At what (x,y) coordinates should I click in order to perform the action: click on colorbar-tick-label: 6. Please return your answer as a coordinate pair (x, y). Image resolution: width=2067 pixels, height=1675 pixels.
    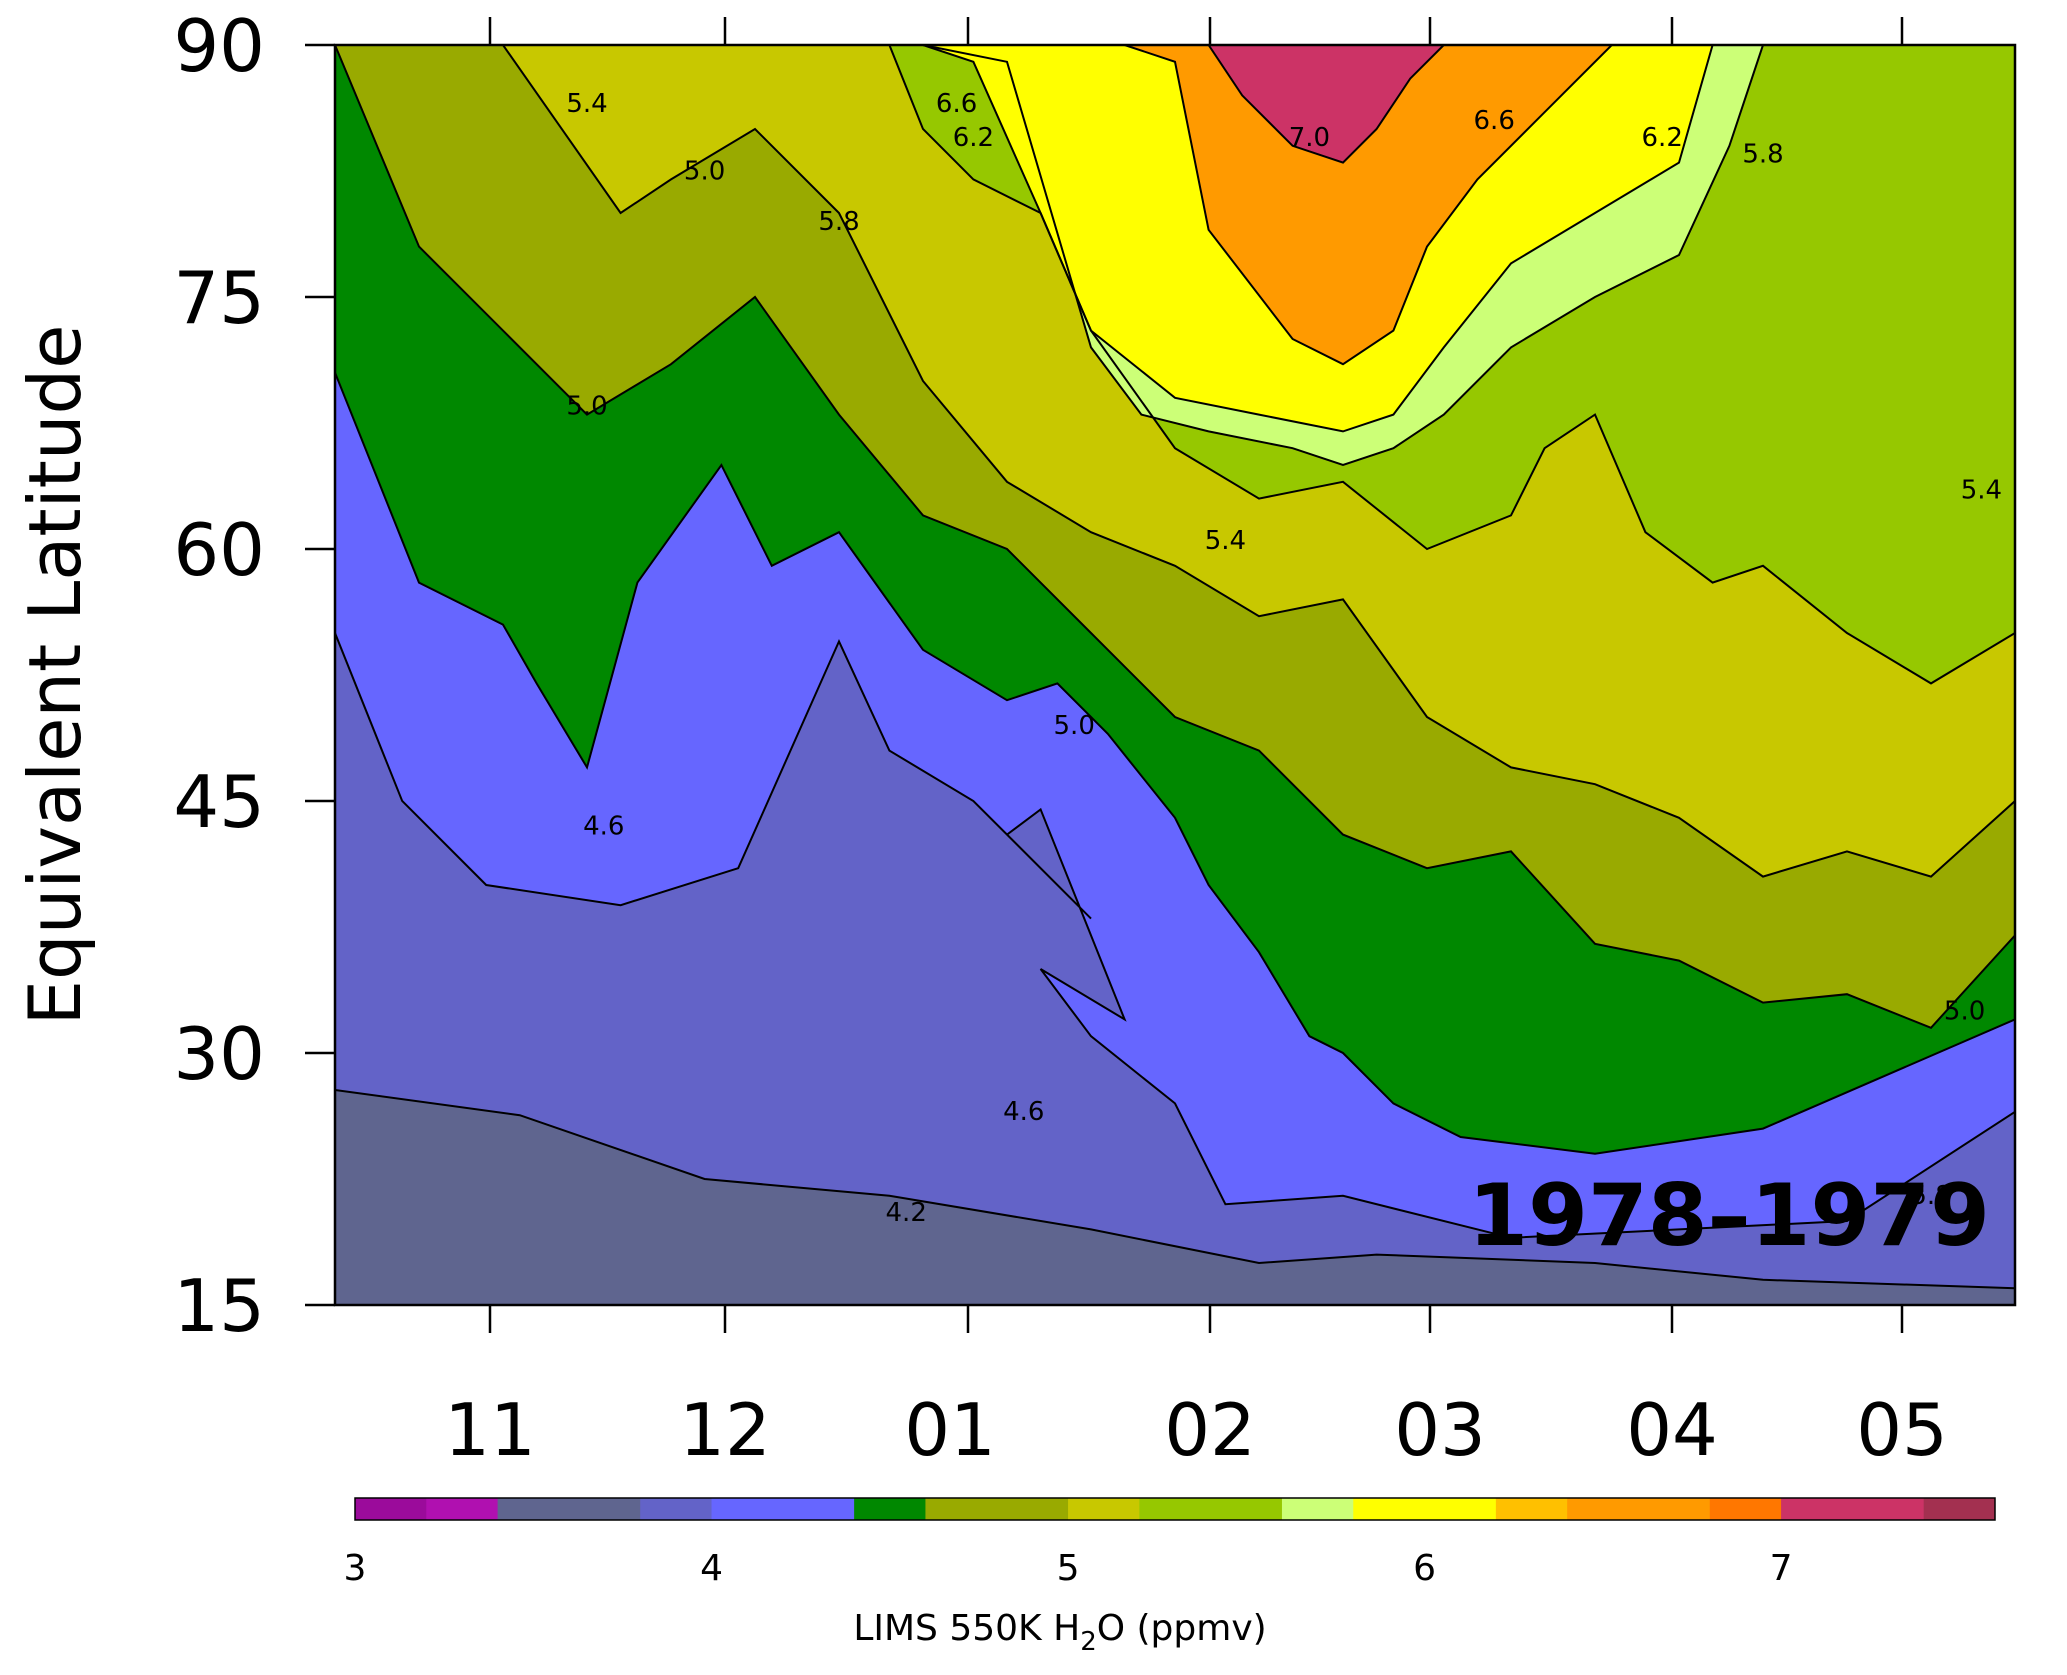
    Looking at the image, I should click on (1424, 1568).